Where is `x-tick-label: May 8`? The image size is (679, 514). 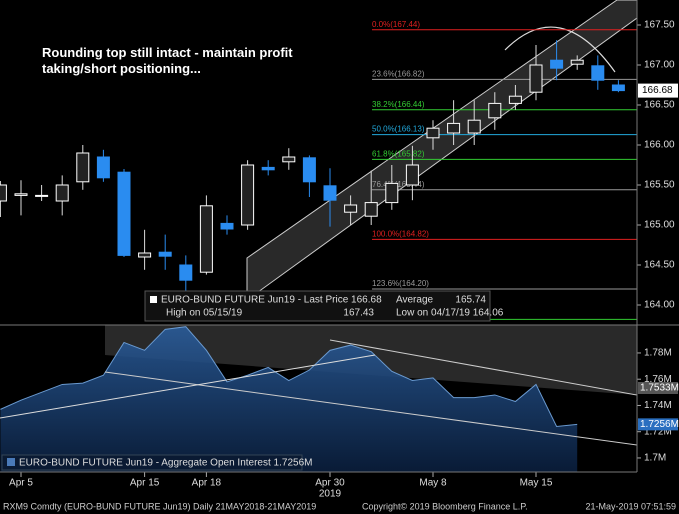 x-tick-label: May 8 is located at coordinates (433, 483).